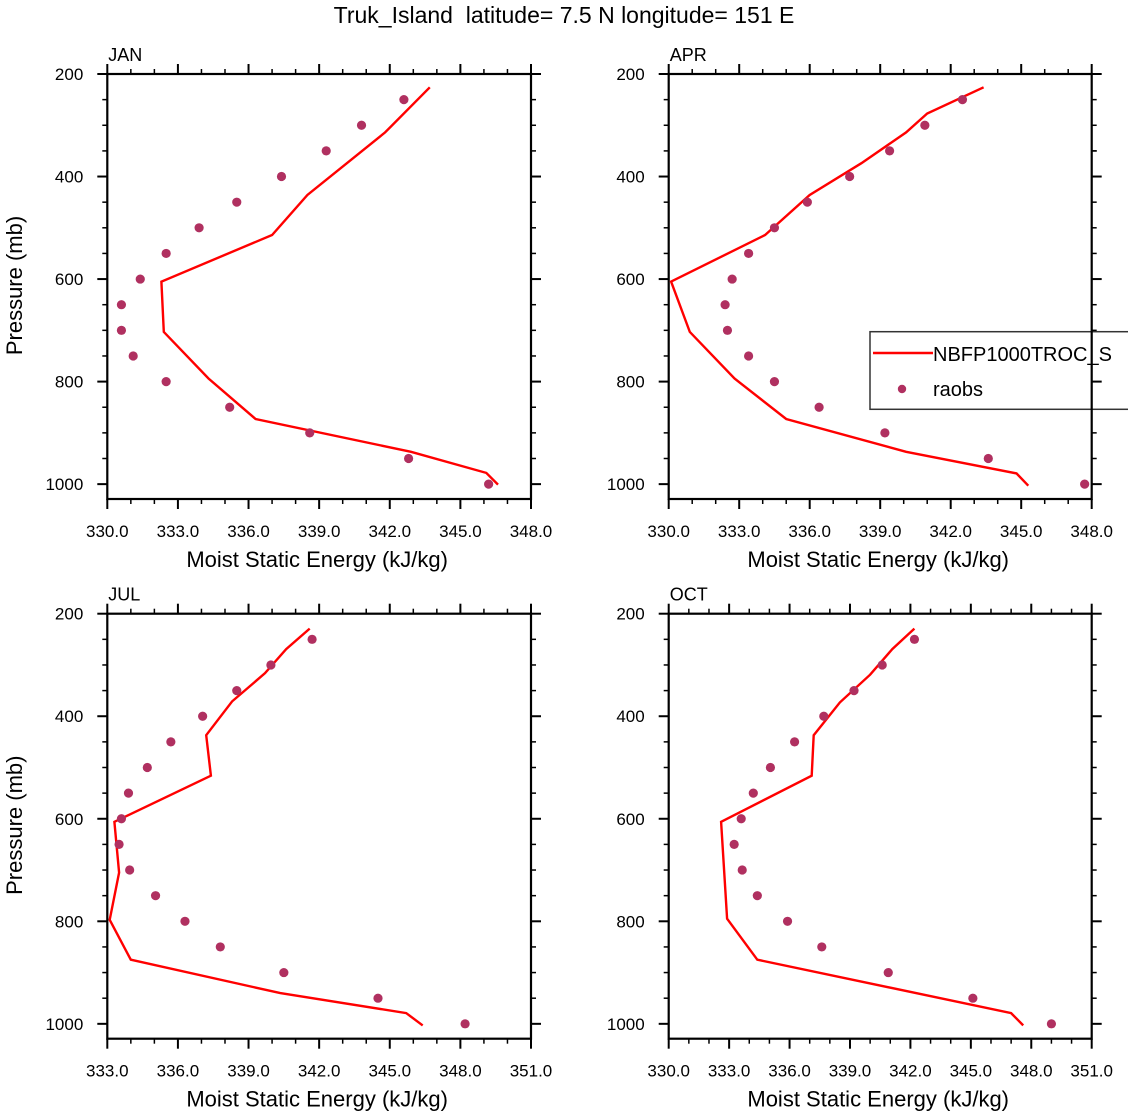 This screenshot has height=1120, width=1128. What do you see at coordinates (14, 825) in the screenshot?
I see `y-axis-title: Pressure (mb)` at bounding box center [14, 825].